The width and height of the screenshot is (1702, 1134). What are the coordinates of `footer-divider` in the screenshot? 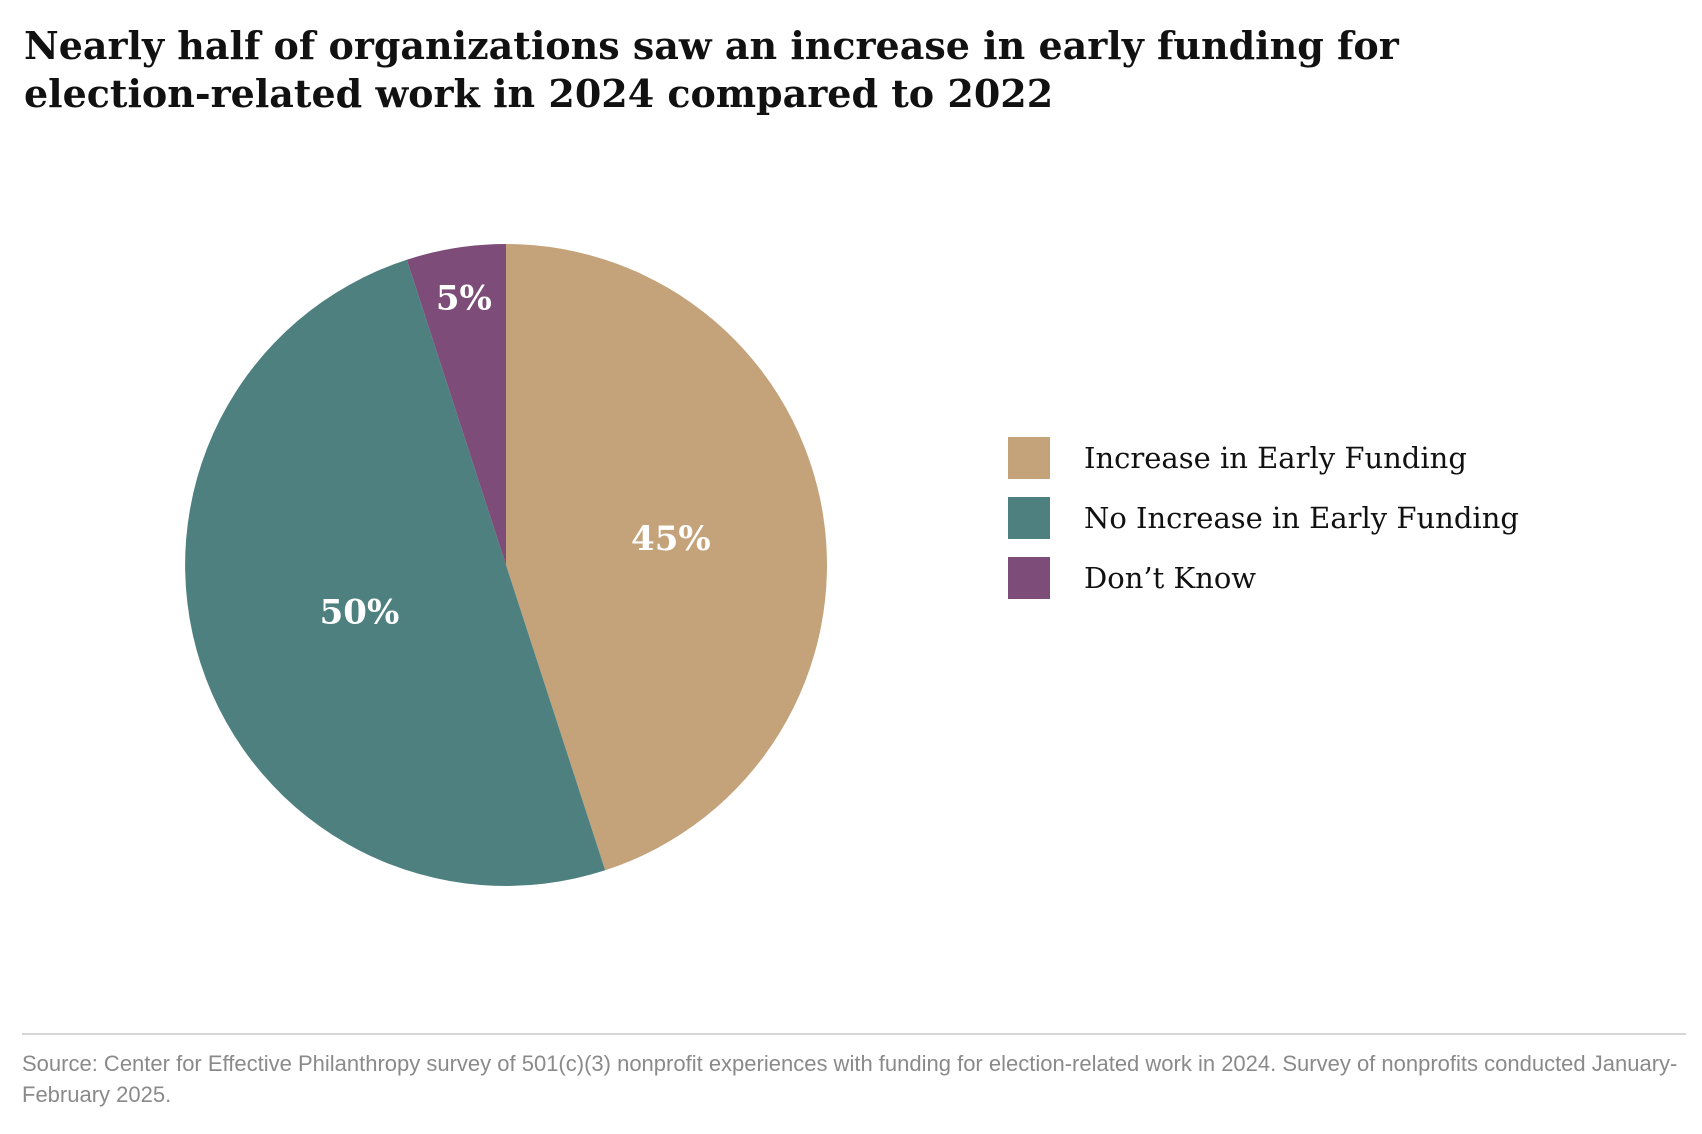 It's located at (854, 1034).